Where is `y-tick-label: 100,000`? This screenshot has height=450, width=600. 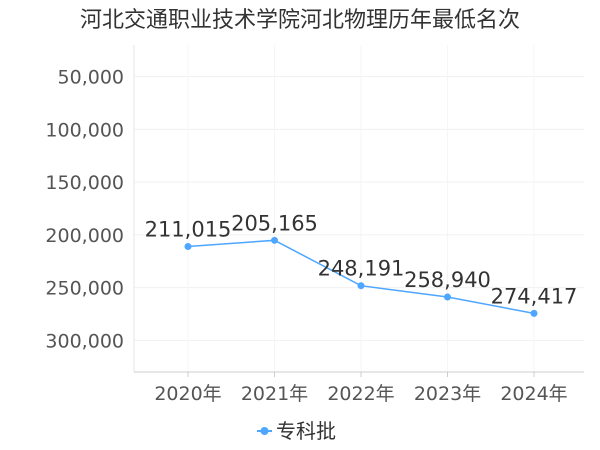
y-tick-label: 100,000 is located at coordinates (84, 130).